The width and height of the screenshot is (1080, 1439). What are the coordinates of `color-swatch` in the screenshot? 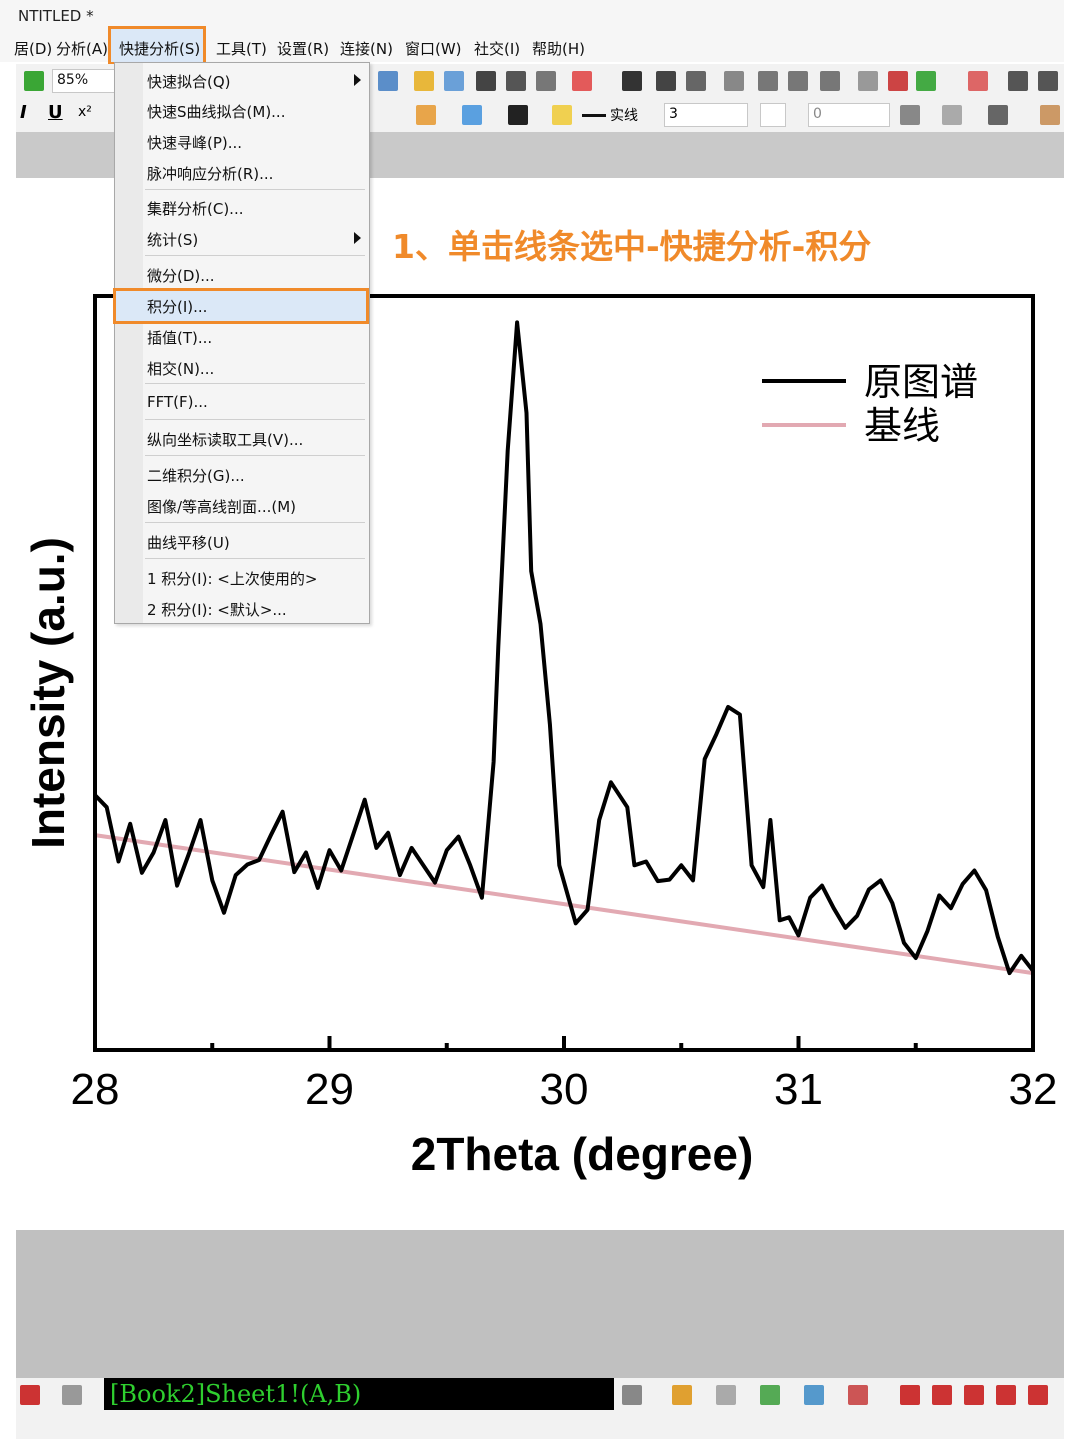 It's located at (773, 115).